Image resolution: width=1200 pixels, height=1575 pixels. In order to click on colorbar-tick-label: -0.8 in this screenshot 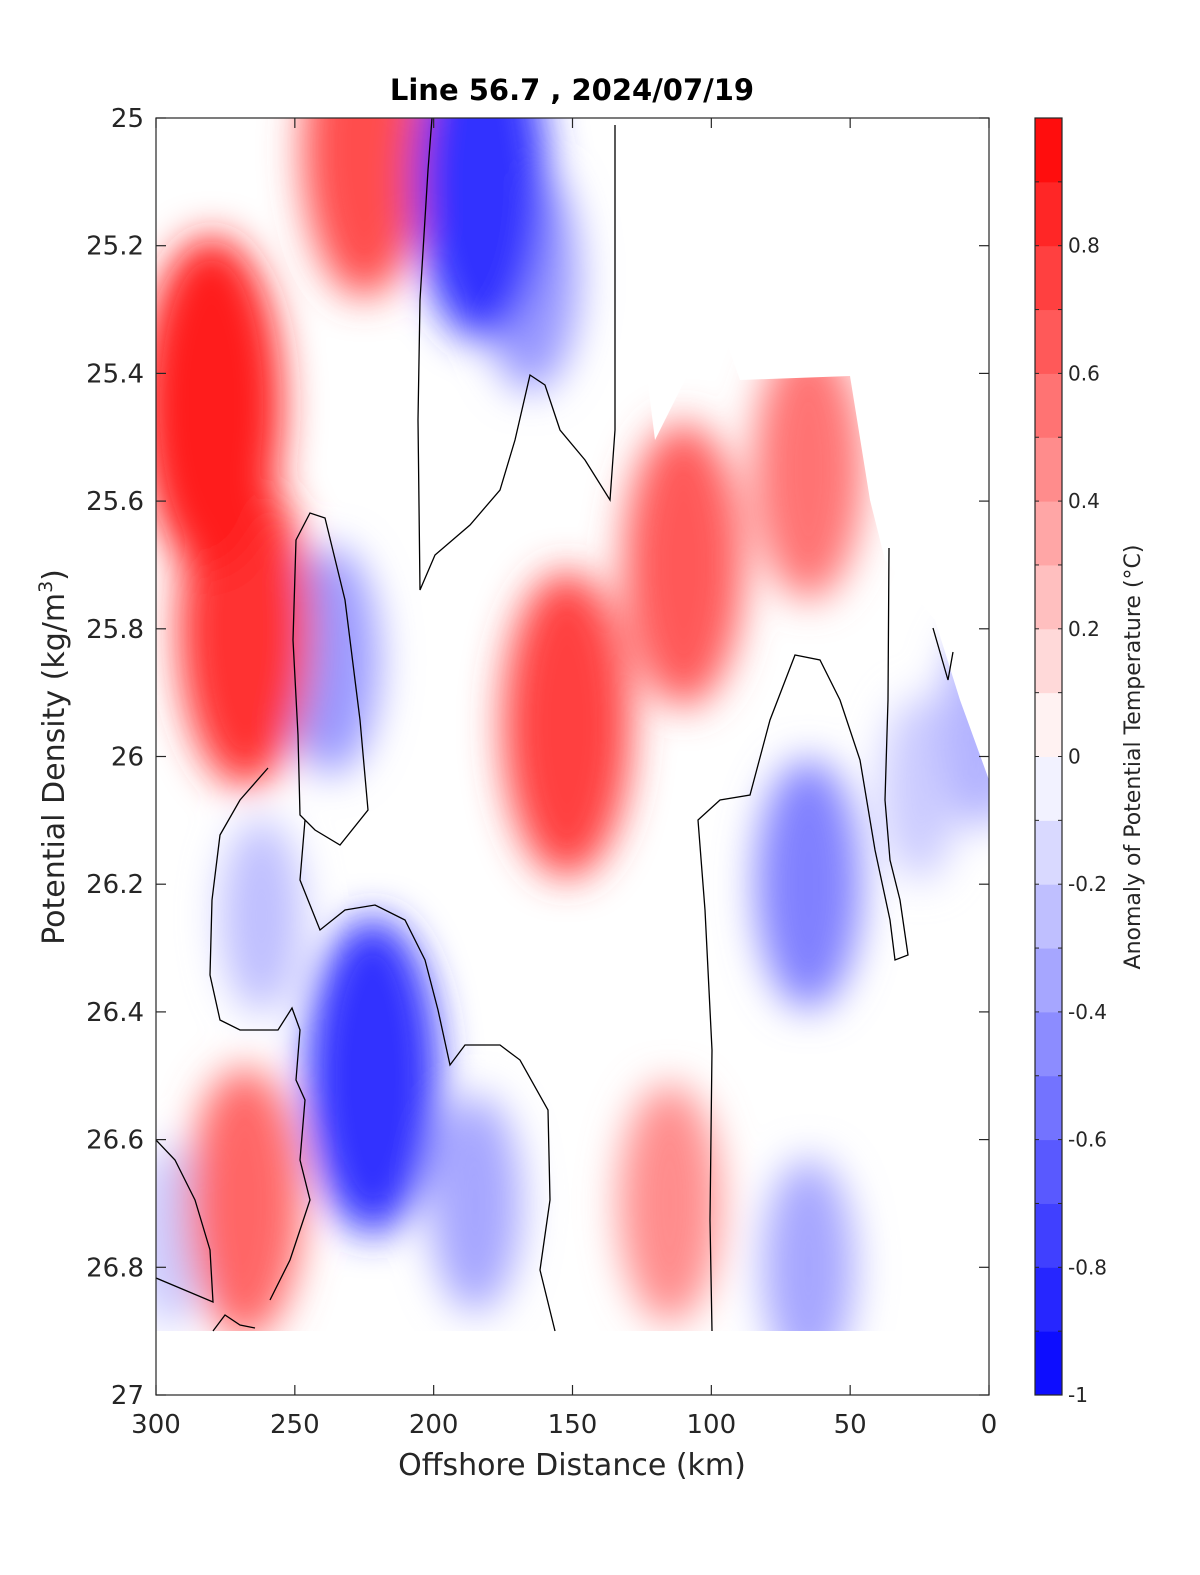, I will do `click(1087, 1267)`.